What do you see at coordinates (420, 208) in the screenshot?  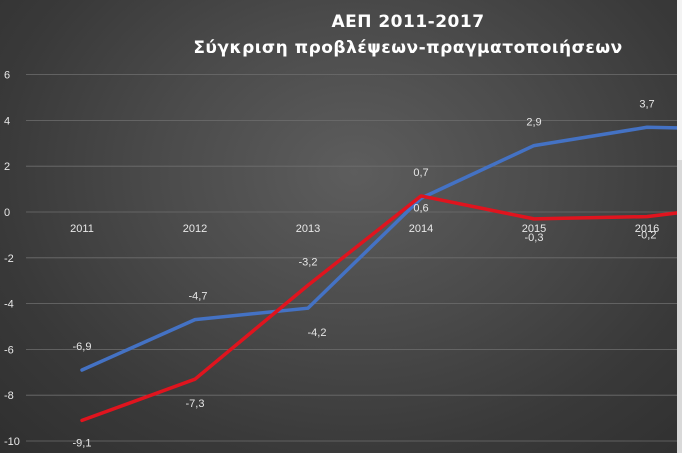 I see `data-label: 0,6` at bounding box center [420, 208].